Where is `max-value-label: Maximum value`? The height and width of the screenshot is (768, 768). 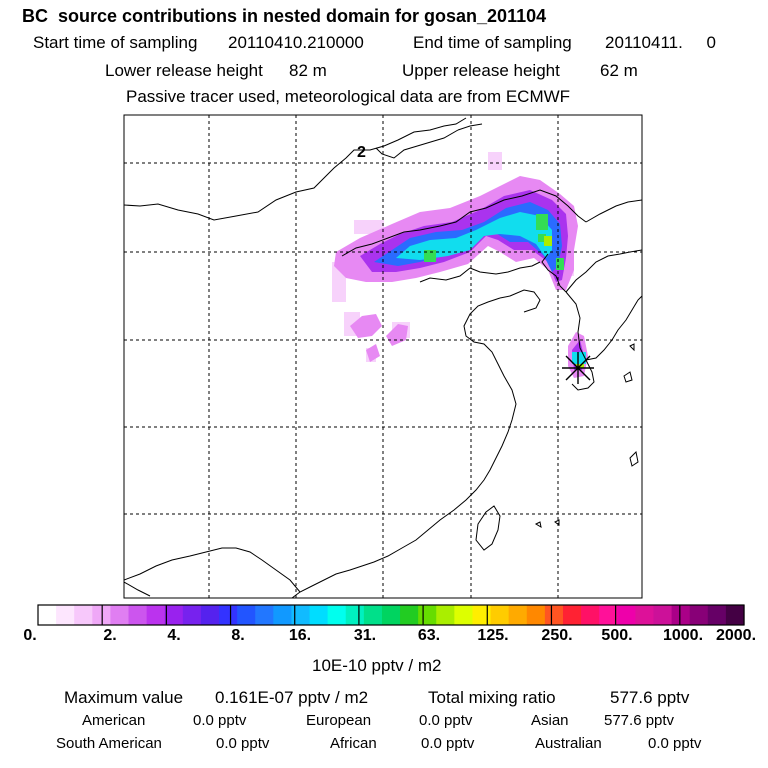
max-value-label: Maximum value is located at coordinates (124, 697).